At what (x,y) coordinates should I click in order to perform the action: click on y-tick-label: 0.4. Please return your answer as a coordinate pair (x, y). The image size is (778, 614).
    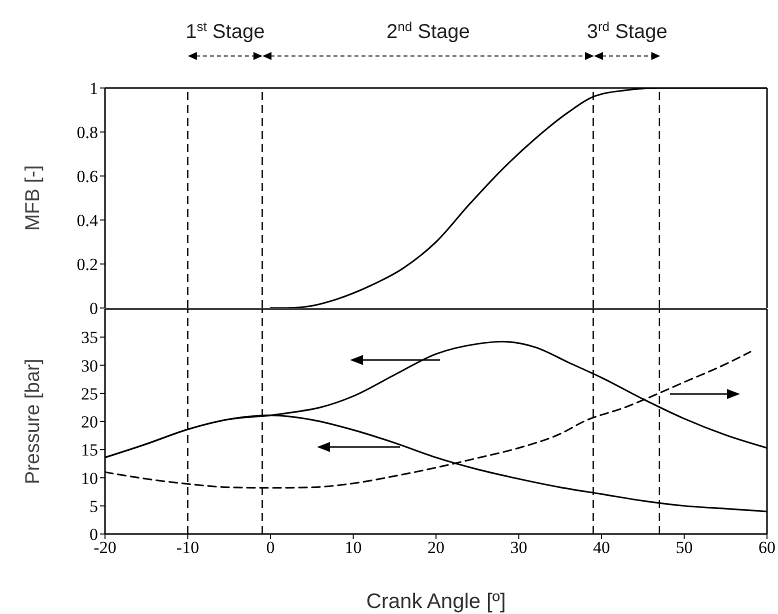
    Looking at the image, I should click on (87, 220).